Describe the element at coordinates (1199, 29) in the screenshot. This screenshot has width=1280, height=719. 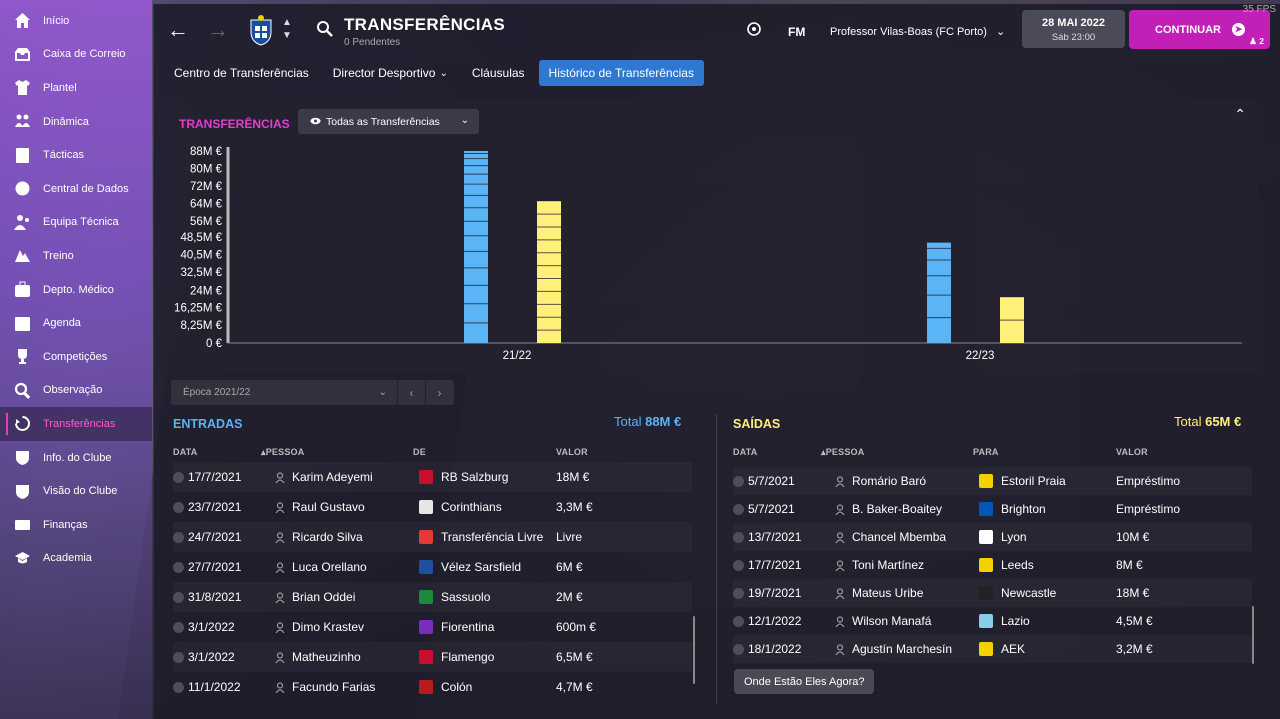
I see `continue-button: CONTINUAR ➤ ♟ 2` at that location.